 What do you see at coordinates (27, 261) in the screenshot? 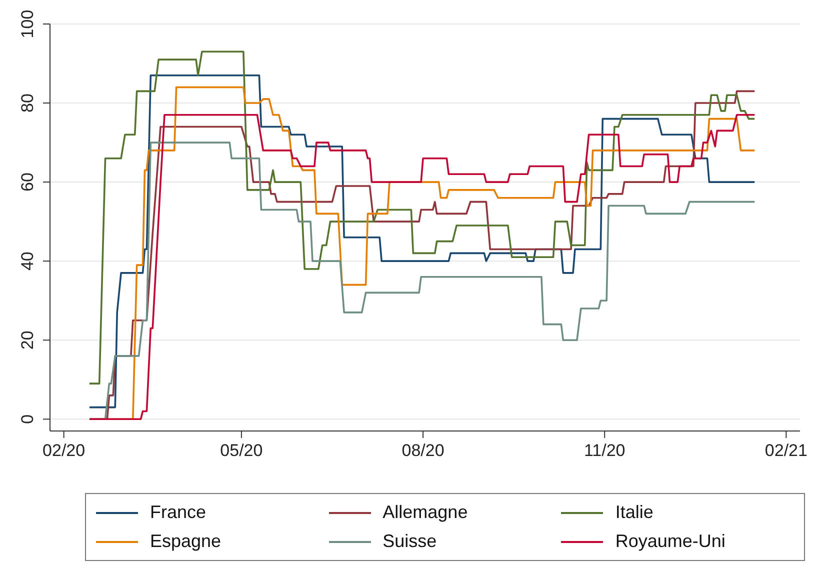
I see `y-tick-label: 40` at bounding box center [27, 261].